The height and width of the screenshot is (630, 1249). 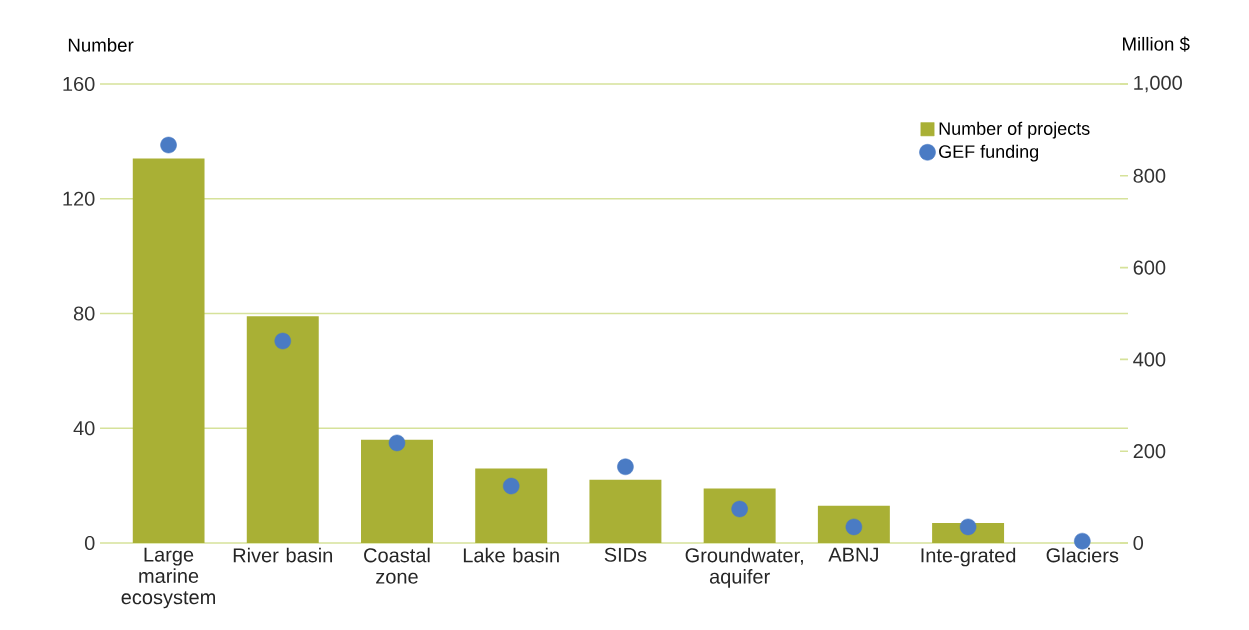 What do you see at coordinates (168, 578) in the screenshot?
I see `x-tick-label: Large marine ecosystem` at bounding box center [168, 578].